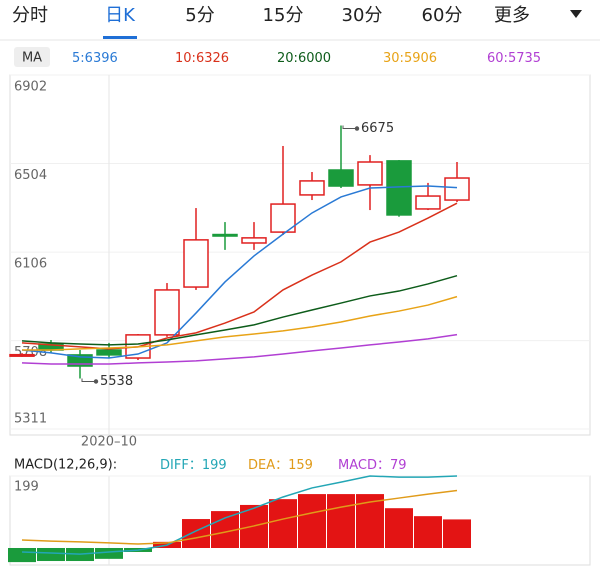 This screenshot has height=573, width=600. What do you see at coordinates (120, 37) in the screenshot?
I see `active-tab-underline` at bounding box center [120, 37].